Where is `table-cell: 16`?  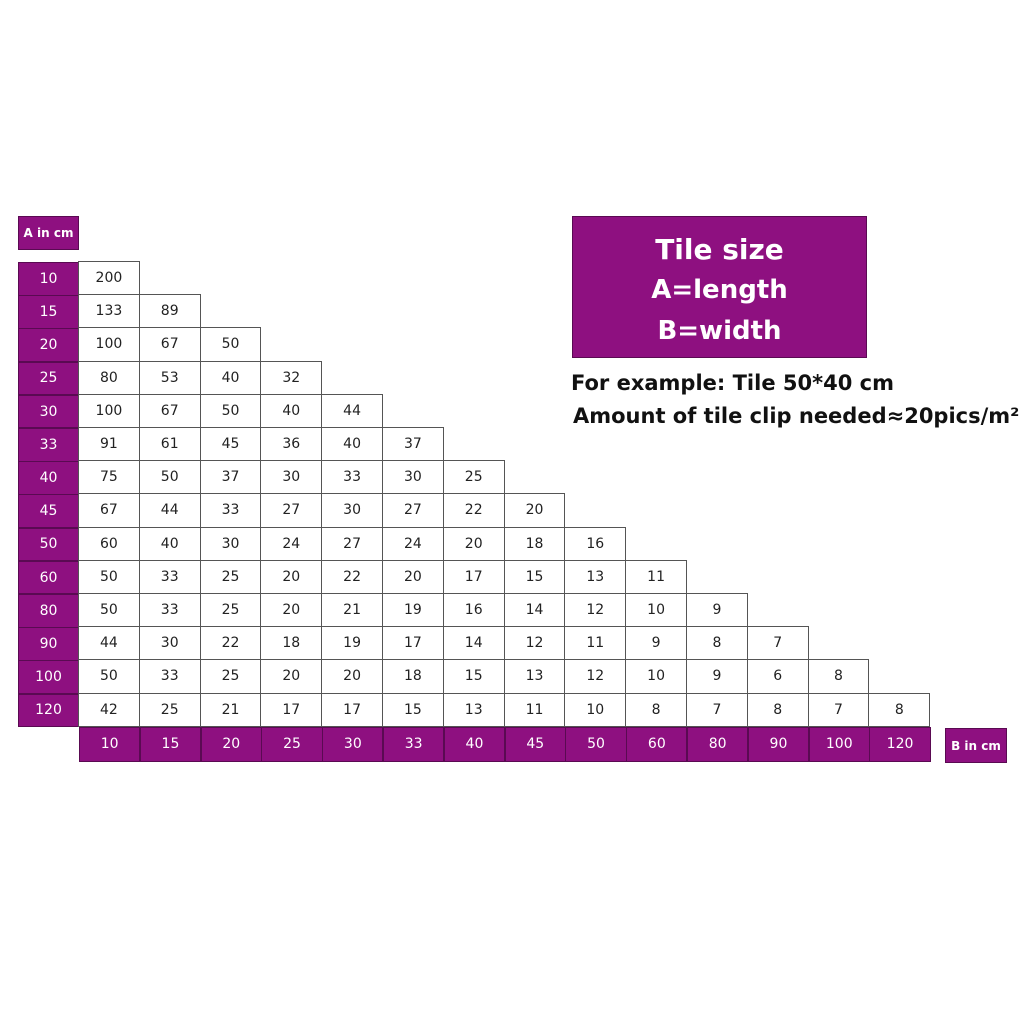 table-cell: 16 is located at coordinates (595, 543).